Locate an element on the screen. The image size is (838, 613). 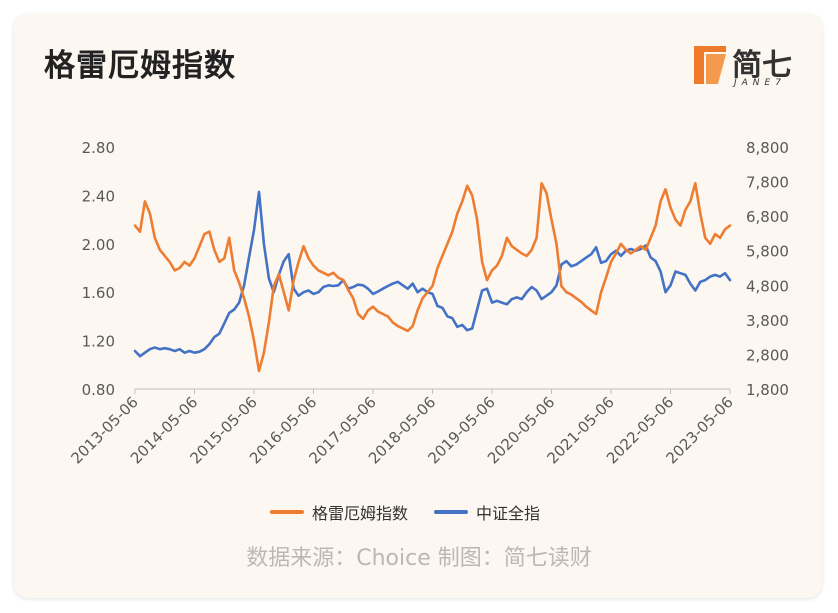
right-tick-label: 8,800 is located at coordinates (767, 148).